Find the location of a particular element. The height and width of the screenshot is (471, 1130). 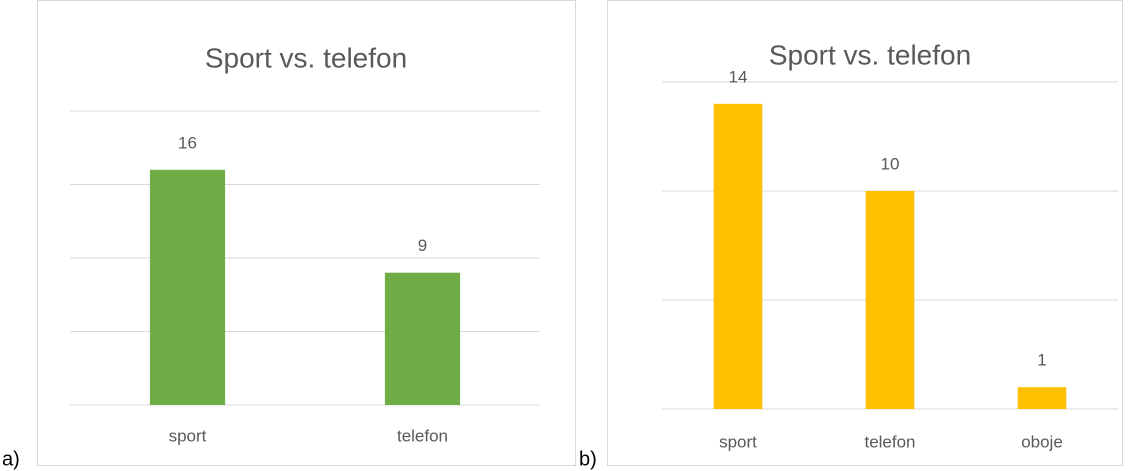

value-label: 1 is located at coordinates (1041, 360).